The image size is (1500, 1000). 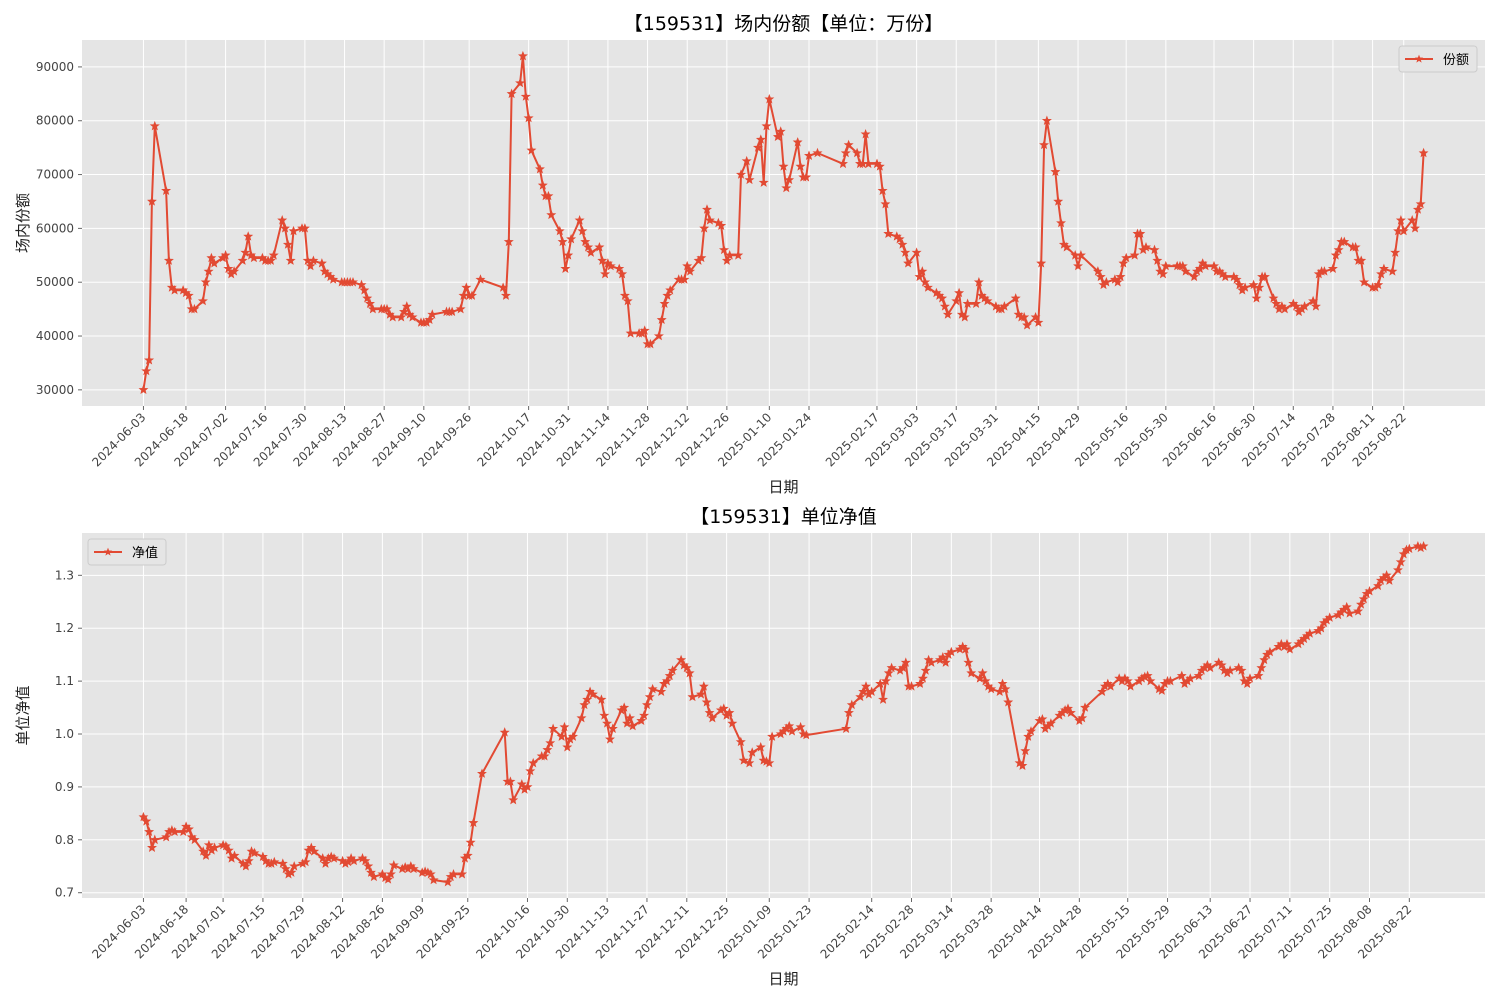 What do you see at coordinates (1438, 59) in the screenshot?
I see `legend-box` at bounding box center [1438, 59].